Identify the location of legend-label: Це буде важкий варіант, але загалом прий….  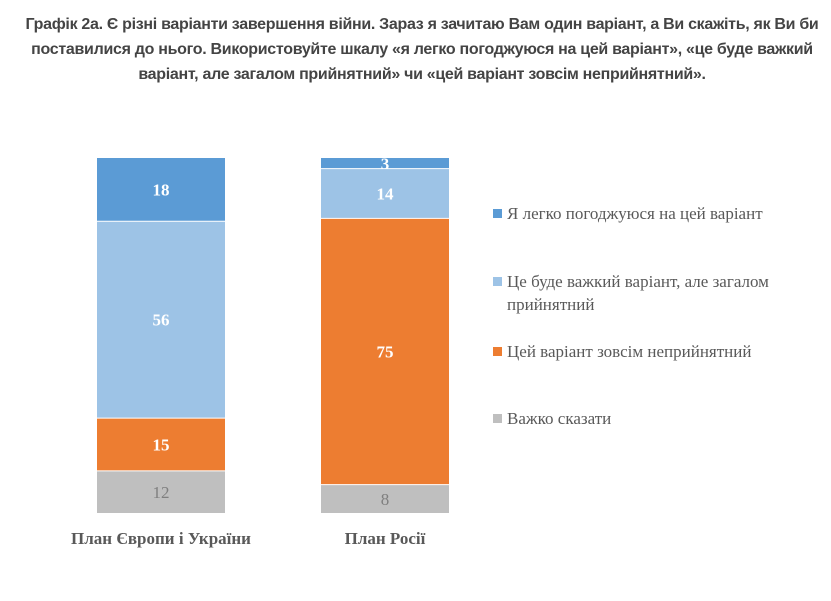
(638, 293).